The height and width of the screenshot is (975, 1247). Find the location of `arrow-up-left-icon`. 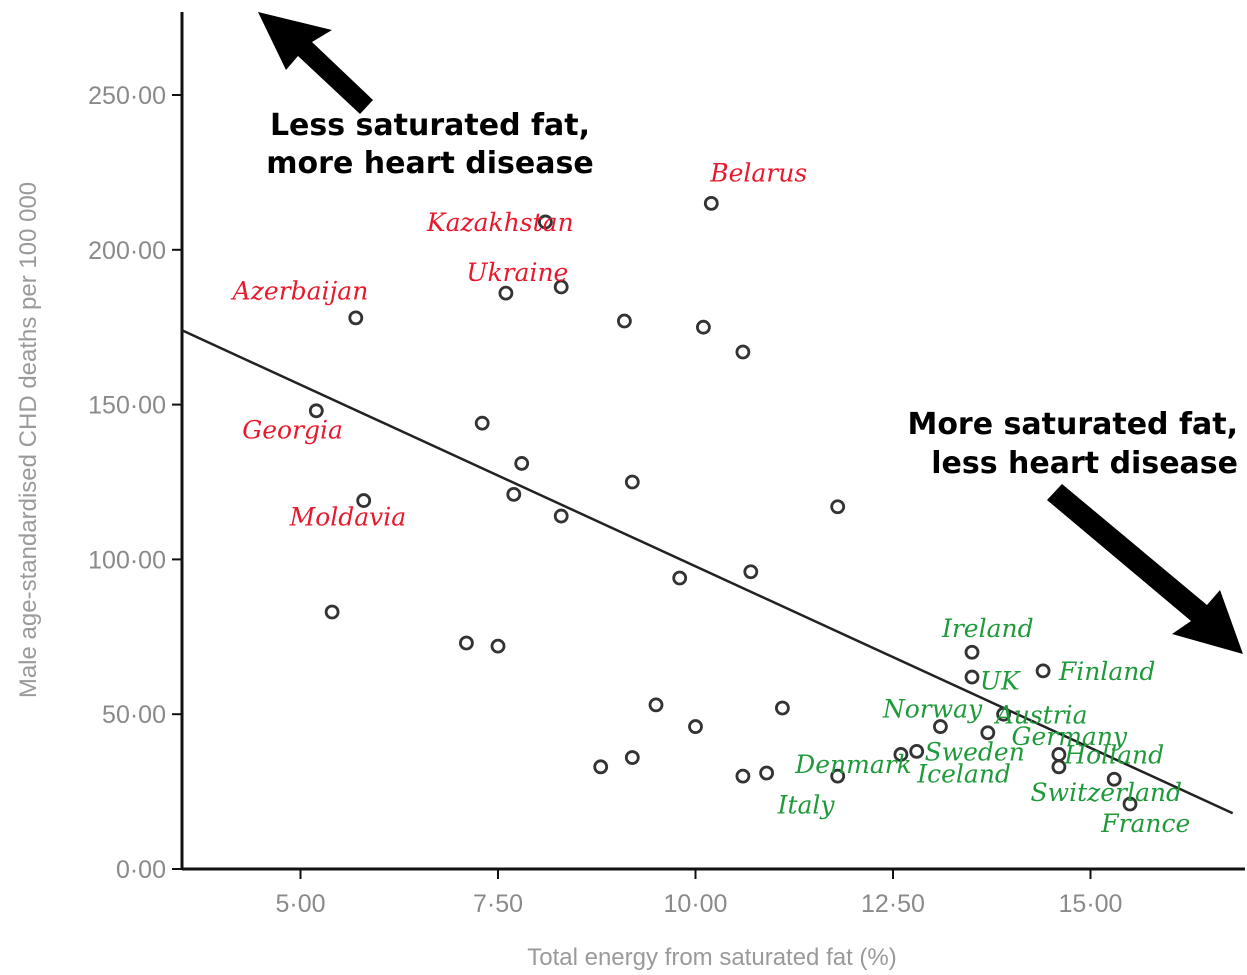

arrow-up-left-icon is located at coordinates (315, 63).